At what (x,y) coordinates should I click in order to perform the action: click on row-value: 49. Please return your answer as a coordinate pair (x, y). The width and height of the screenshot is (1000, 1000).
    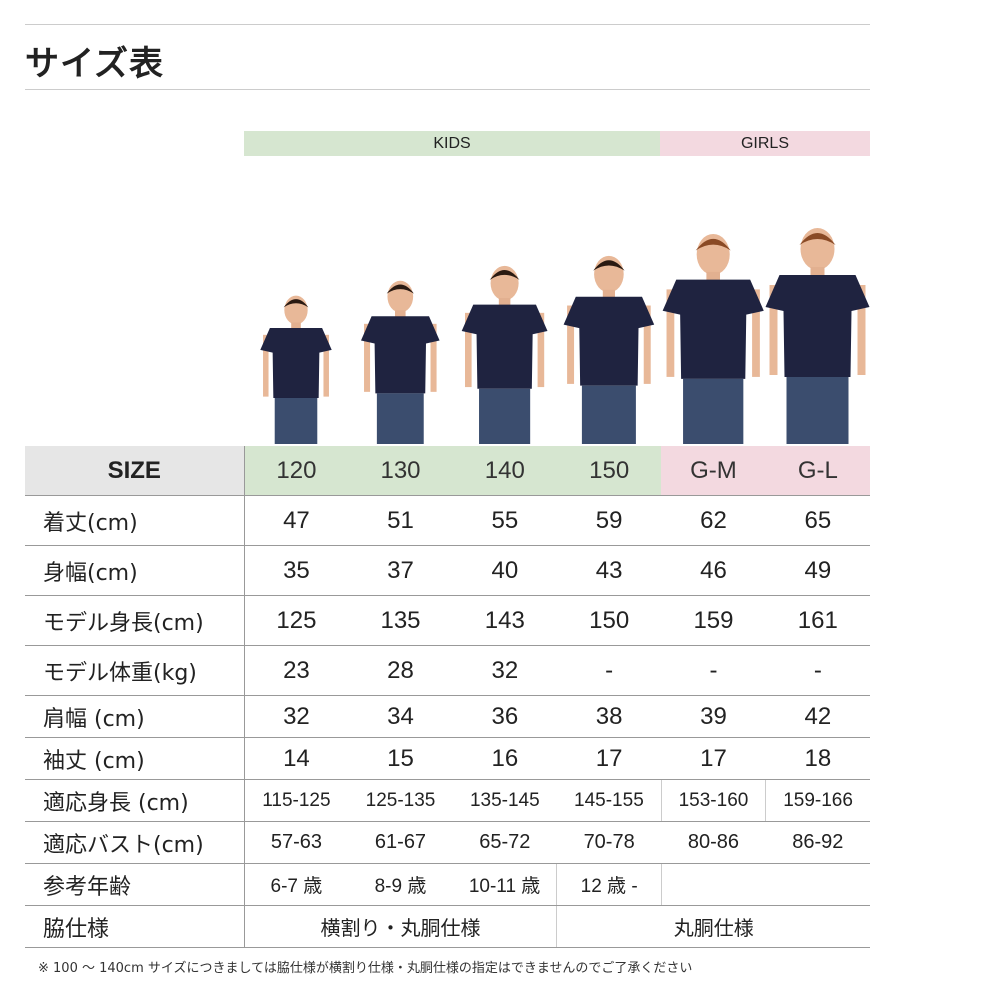
    Looking at the image, I should click on (817, 570).